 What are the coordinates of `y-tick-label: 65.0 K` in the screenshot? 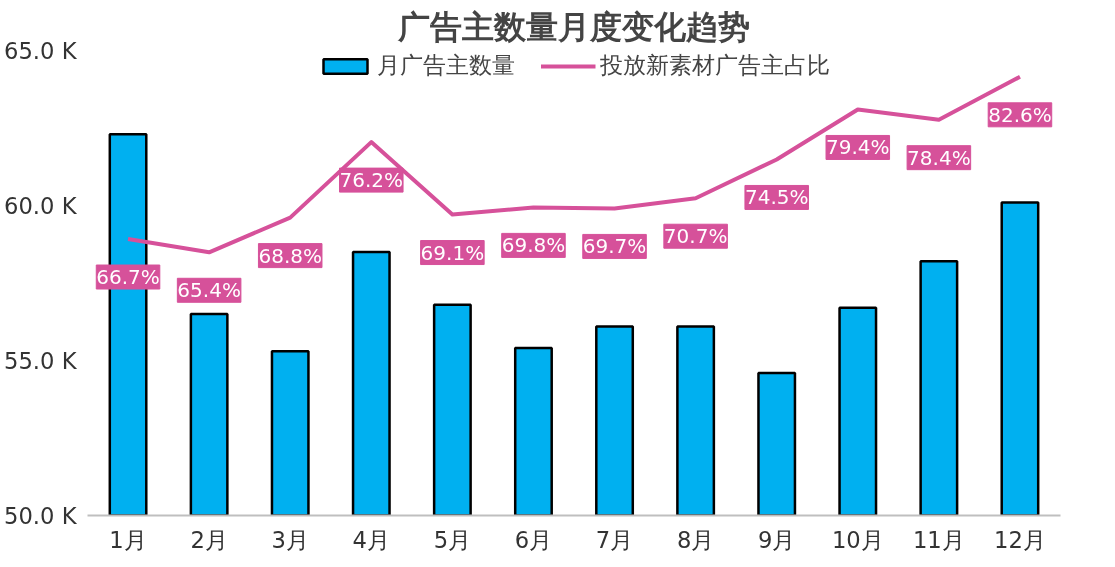 It's located at (41, 50).